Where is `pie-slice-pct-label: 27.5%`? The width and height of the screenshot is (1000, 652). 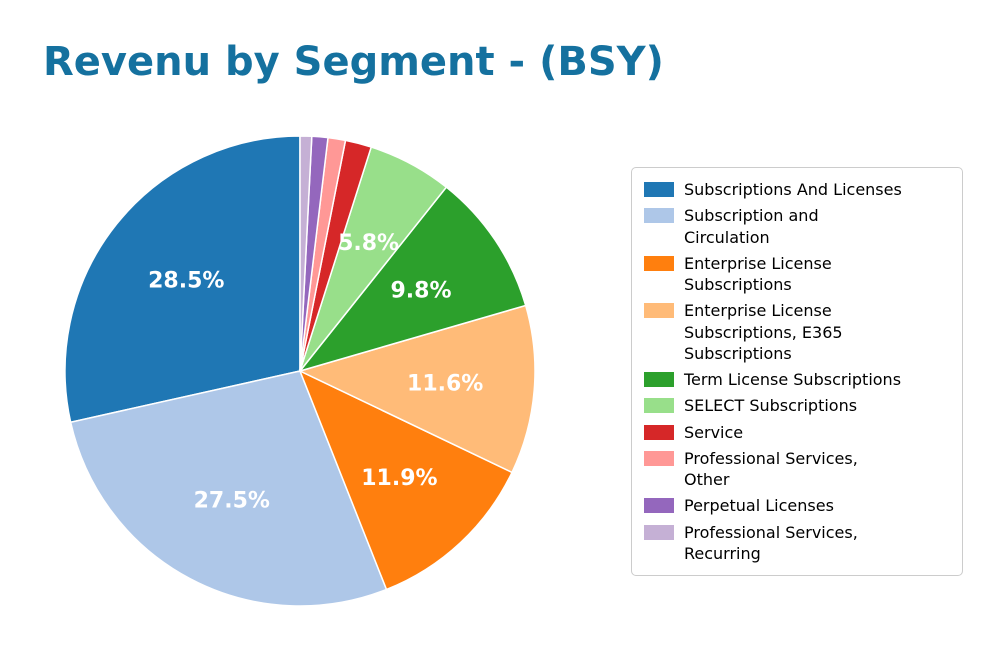
pie-slice-pct-label: 27.5% is located at coordinates (232, 501).